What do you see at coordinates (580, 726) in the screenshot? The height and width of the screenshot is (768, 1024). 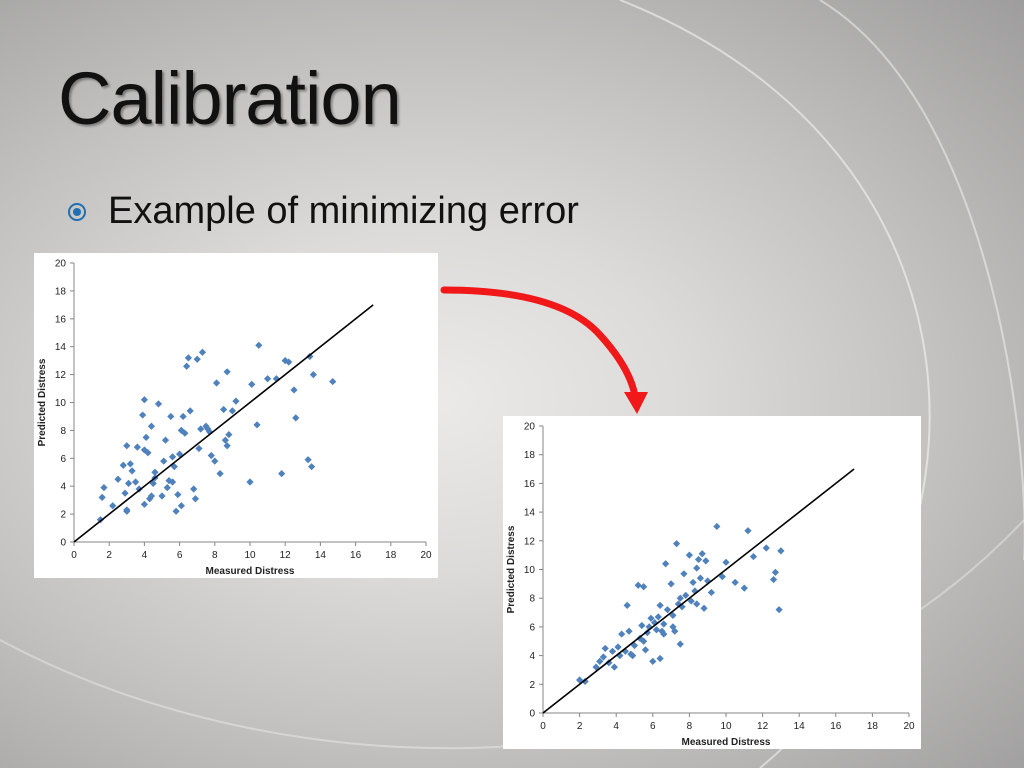 I see `x-tick-label: 2` at bounding box center [580, 726].